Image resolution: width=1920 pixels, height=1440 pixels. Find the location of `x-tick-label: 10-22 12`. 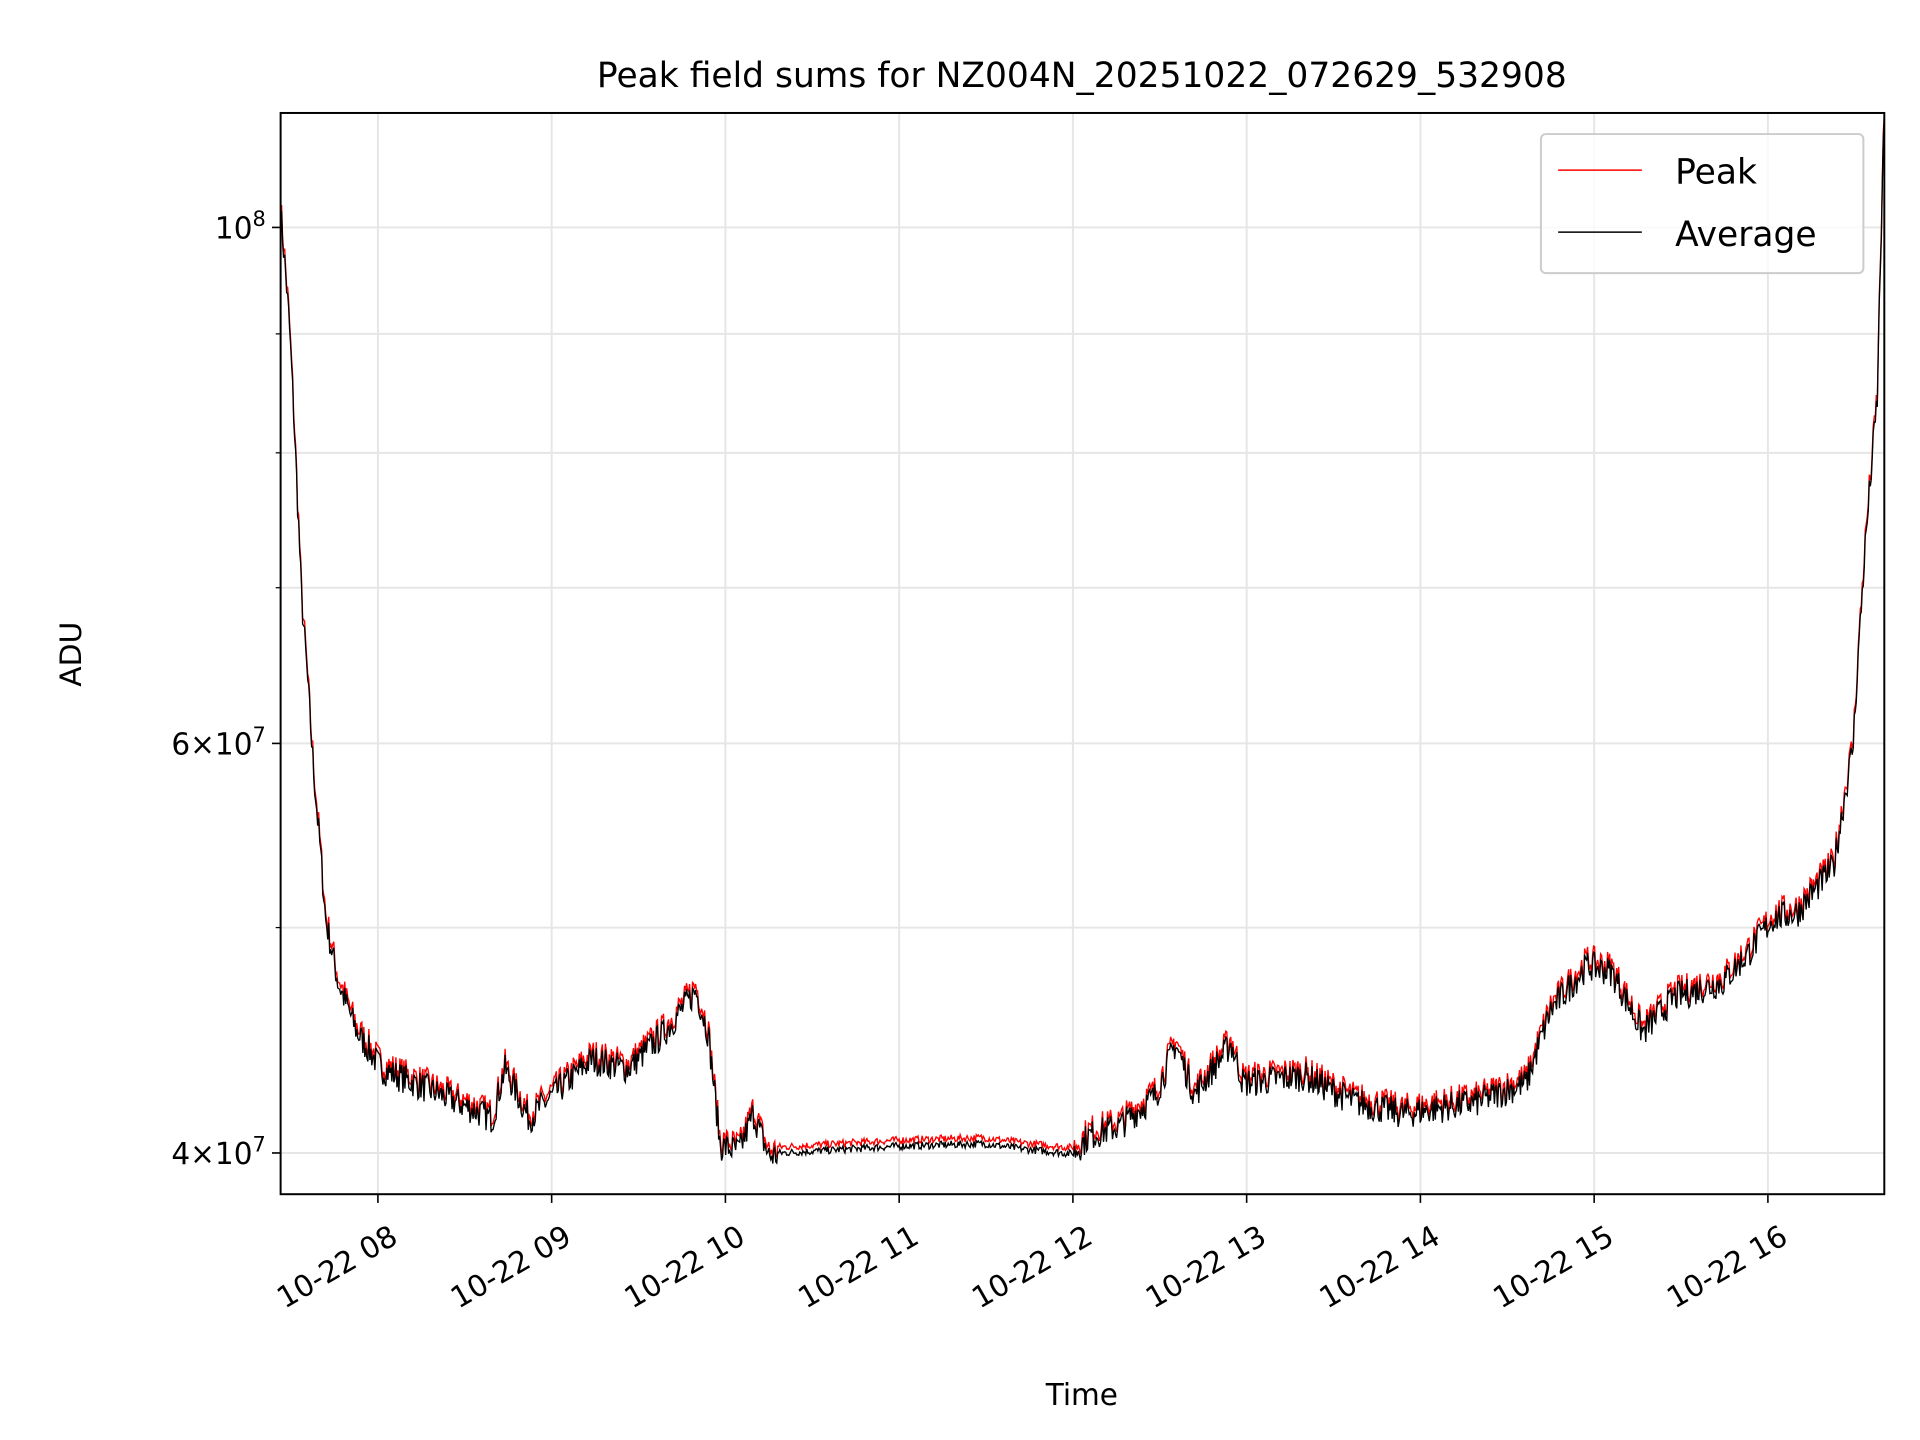

x-tick-label: 10-22 12 is located at coordinates (1032, 1266).